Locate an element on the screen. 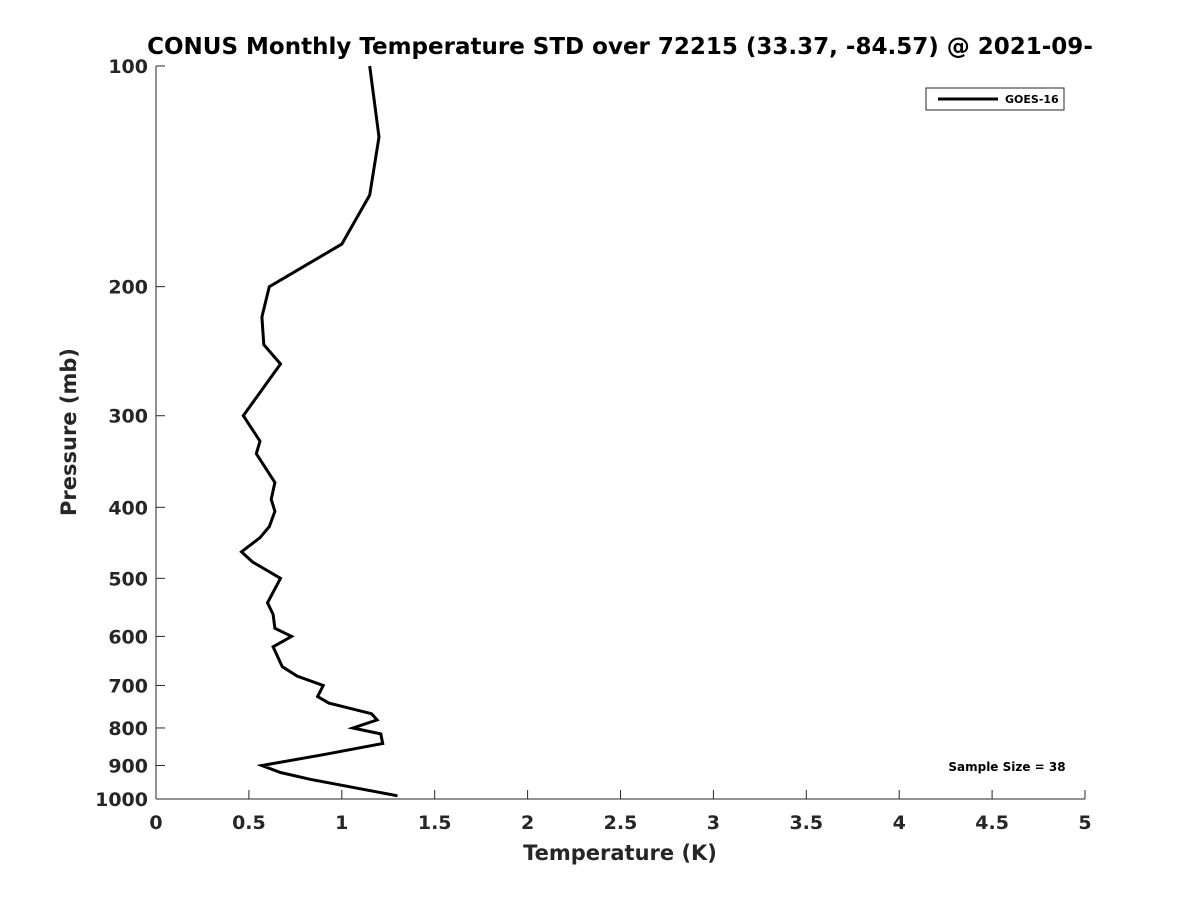  sample-size-annotation: Sample Size = 38 is located at coordinates (1006, 767).